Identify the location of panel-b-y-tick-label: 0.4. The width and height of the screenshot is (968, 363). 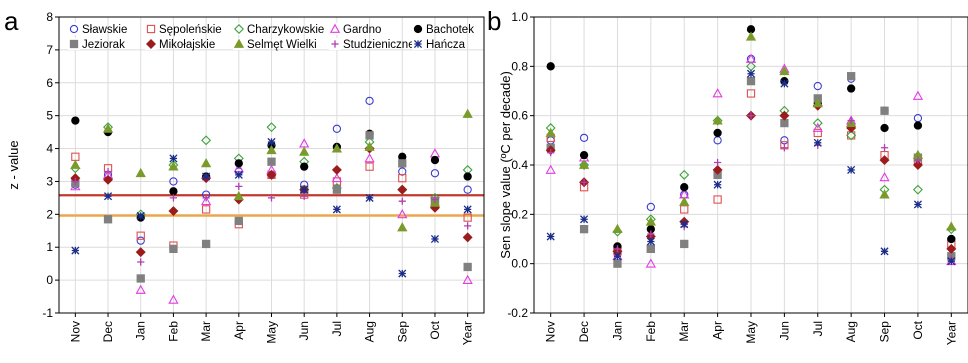
(519, 165).